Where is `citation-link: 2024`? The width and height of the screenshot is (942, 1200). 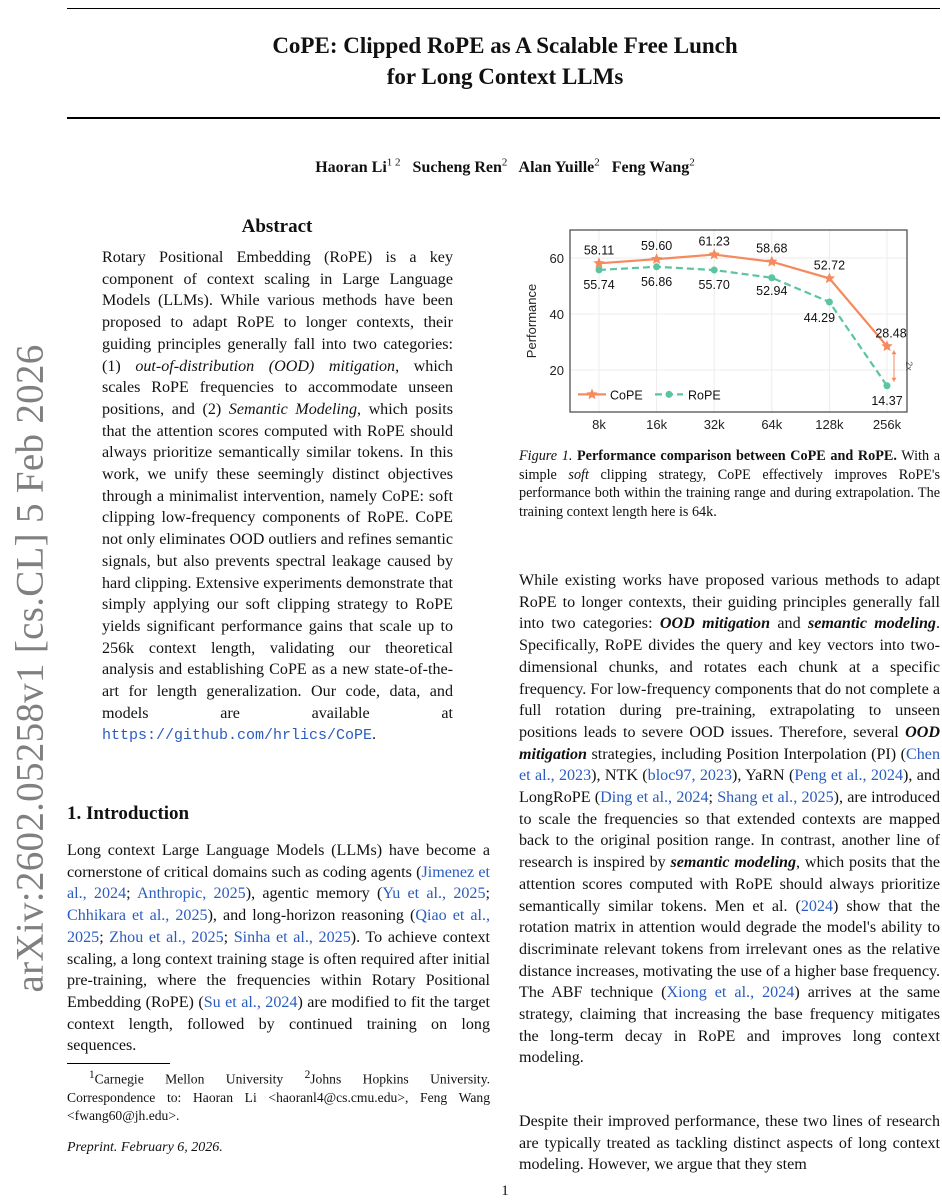 citation-link: 2024 is located at coordinates (817, 906).